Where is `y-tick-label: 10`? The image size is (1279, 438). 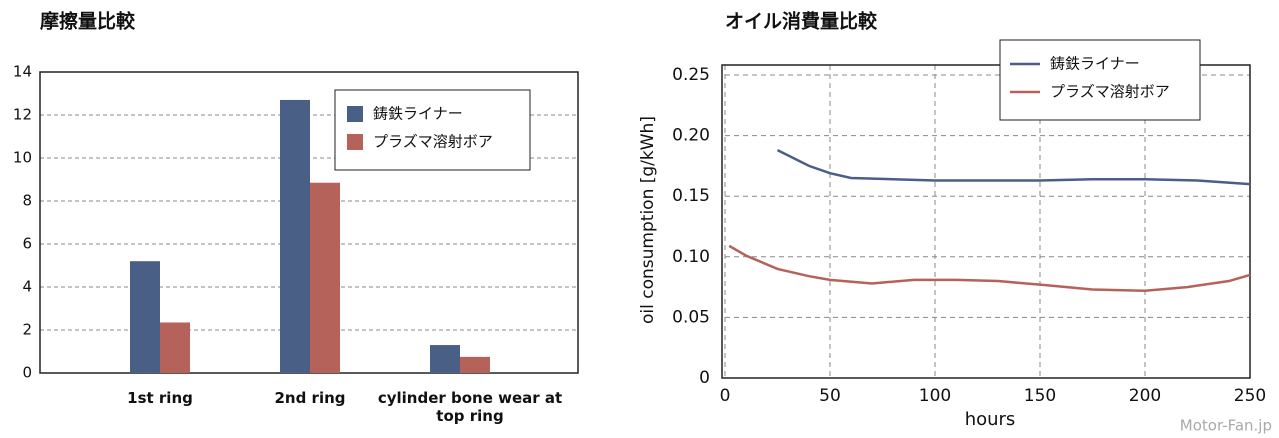 y-tick-label: 10 is located at coordinates (22, 158).